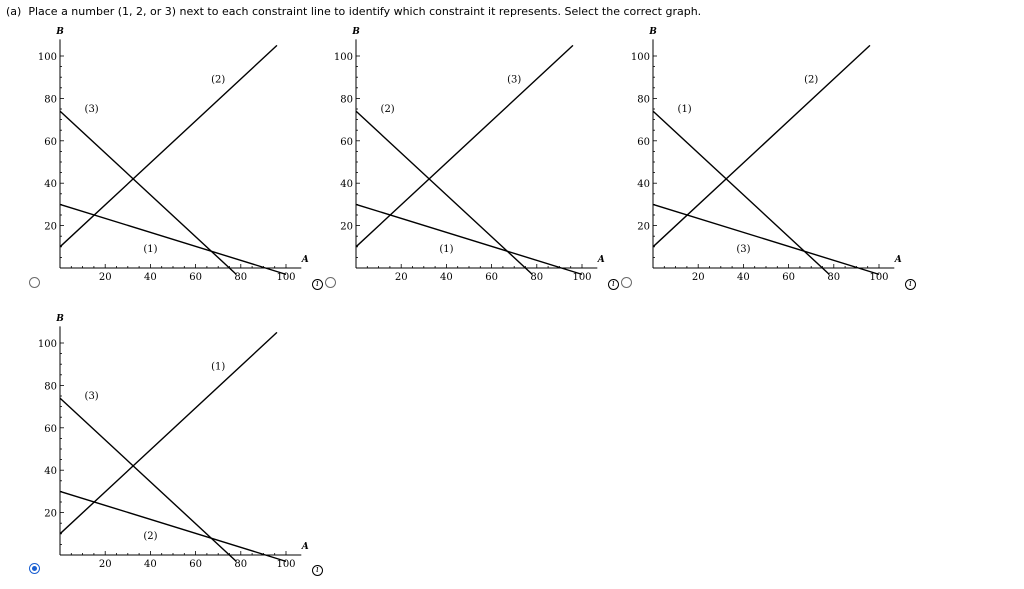  I want to click on graph-2: 20 40 60 80 100 20 40 60 80 100 A B (2) (3) (1), so click(469, 155).